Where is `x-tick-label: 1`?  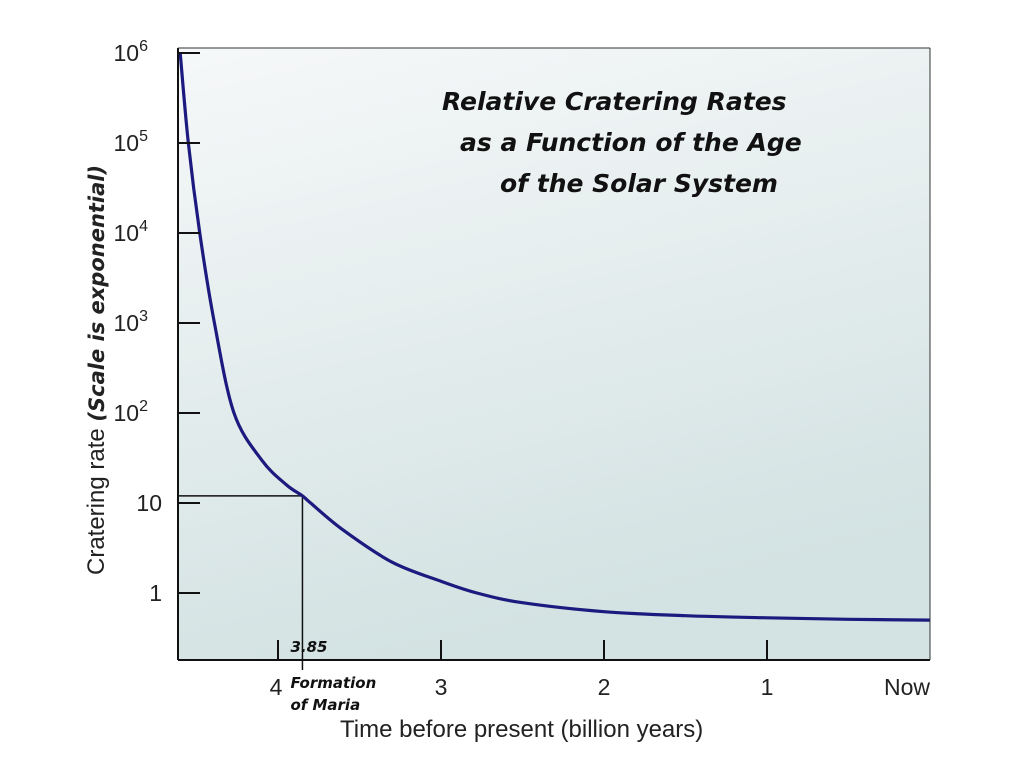 x-tick-label: 1 is located at coordinates (767, 687).